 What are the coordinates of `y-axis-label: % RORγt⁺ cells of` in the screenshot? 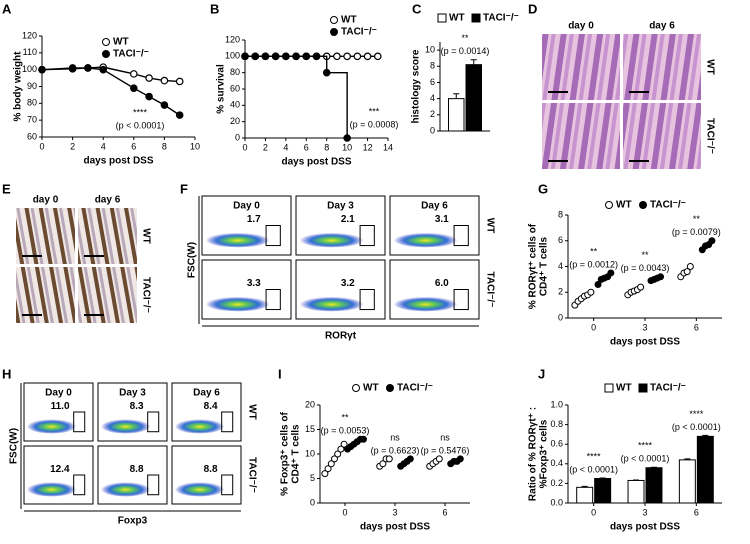 It's located at (533, 266).